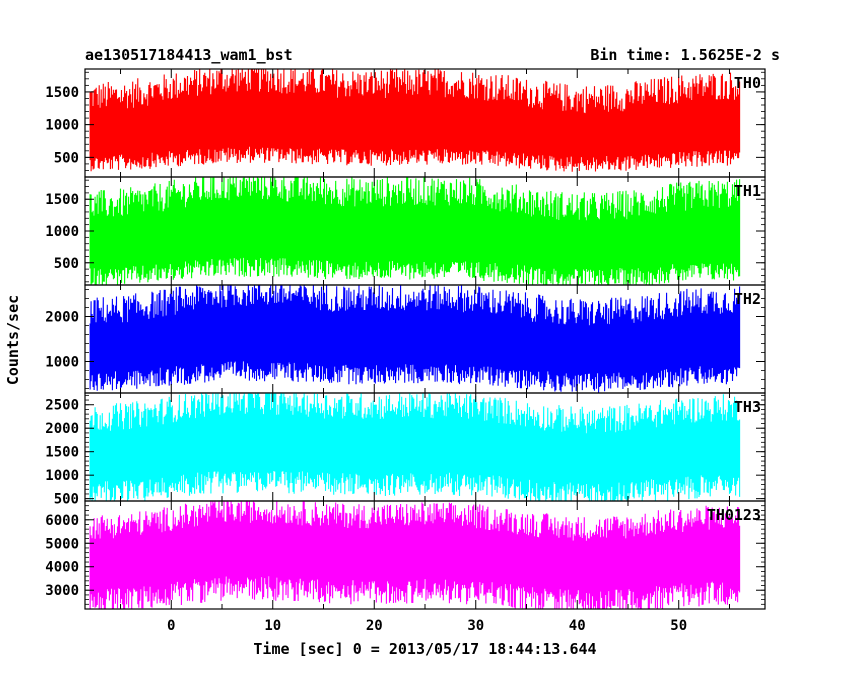 This screenshot has width=850, height=680. I want to click on x-tick-label: 0, so click(171, 626).